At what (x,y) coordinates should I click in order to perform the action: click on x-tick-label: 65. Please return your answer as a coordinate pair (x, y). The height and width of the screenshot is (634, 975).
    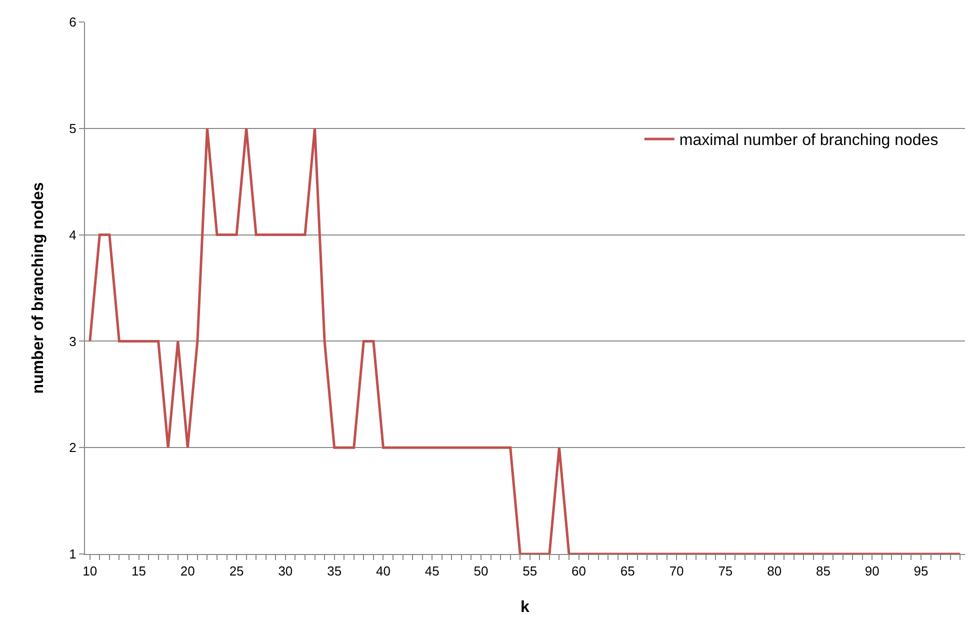
    Looking at the image, I should click on (627, 571).